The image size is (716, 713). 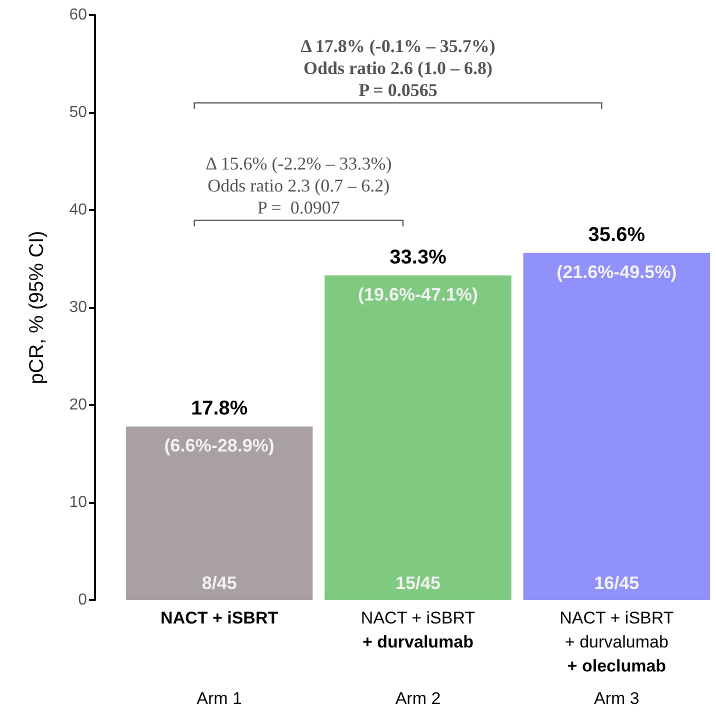 What do you see at coordinates (78, 405) in the screenshot?
I see `y-tick-label: 20` at bounding box center [78, 405].